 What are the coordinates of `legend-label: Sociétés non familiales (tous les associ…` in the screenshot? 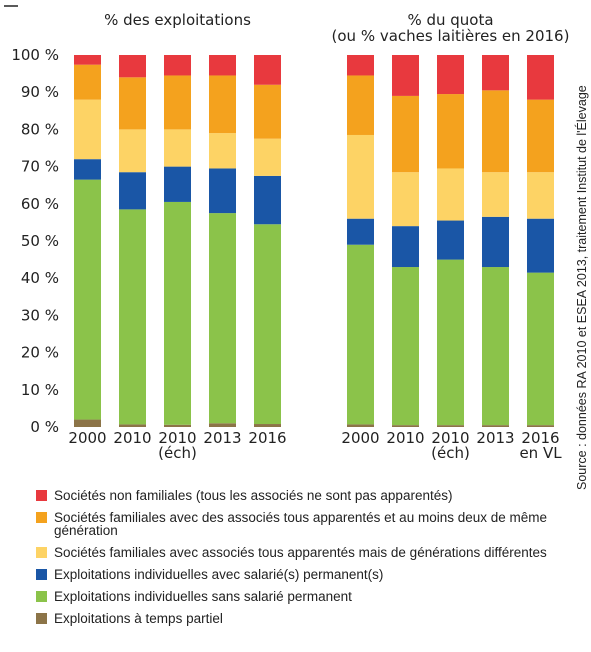 It's located at (253, 495).